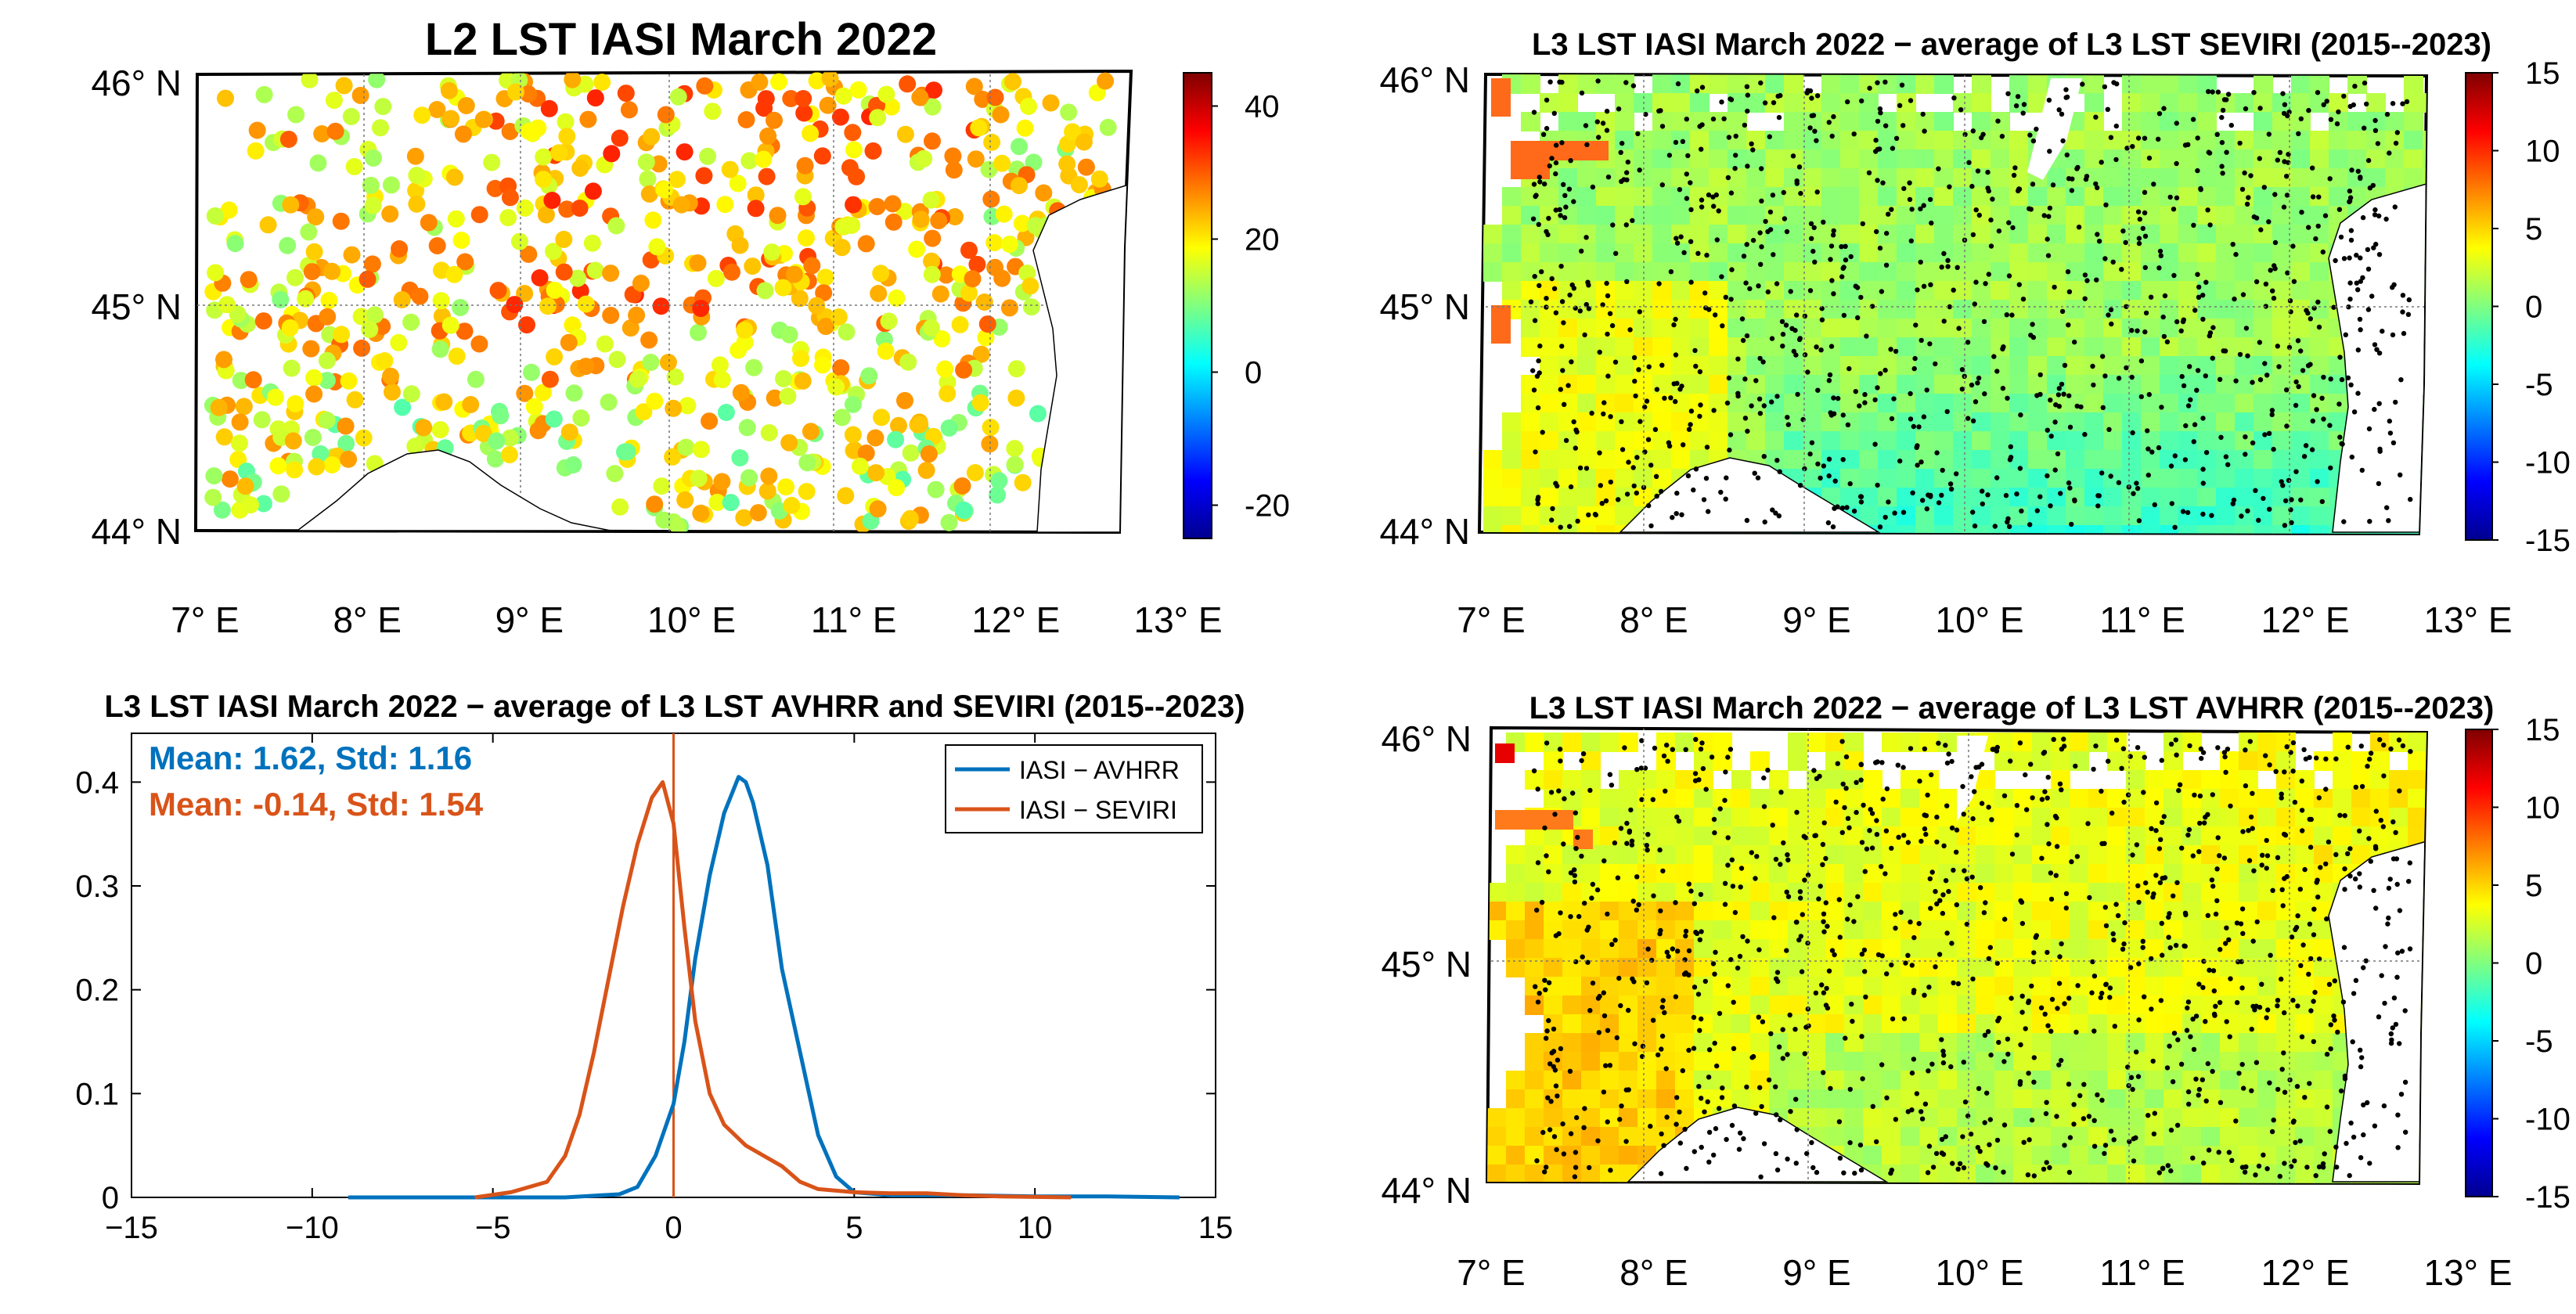 This screenshot has width=2576, height=1314. Describe the element at coordinates (316, 804) in the screenshot. I see `seviri-stats-annotation: Mean: -0.14, Std: 1.54` at that location.